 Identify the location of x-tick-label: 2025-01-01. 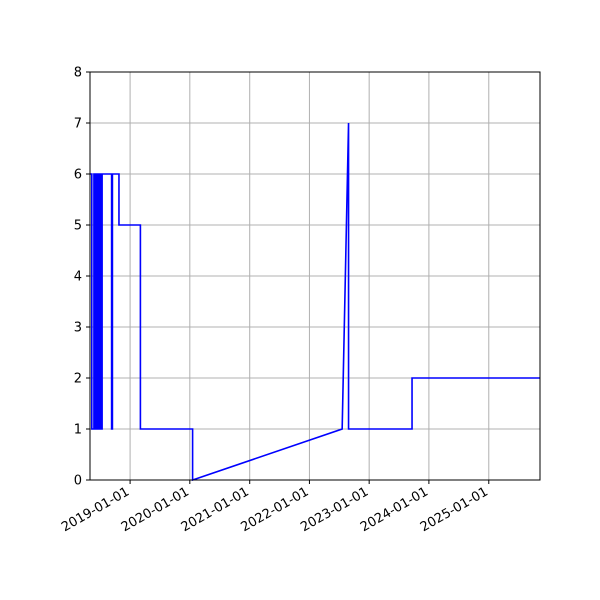
(454, 509).